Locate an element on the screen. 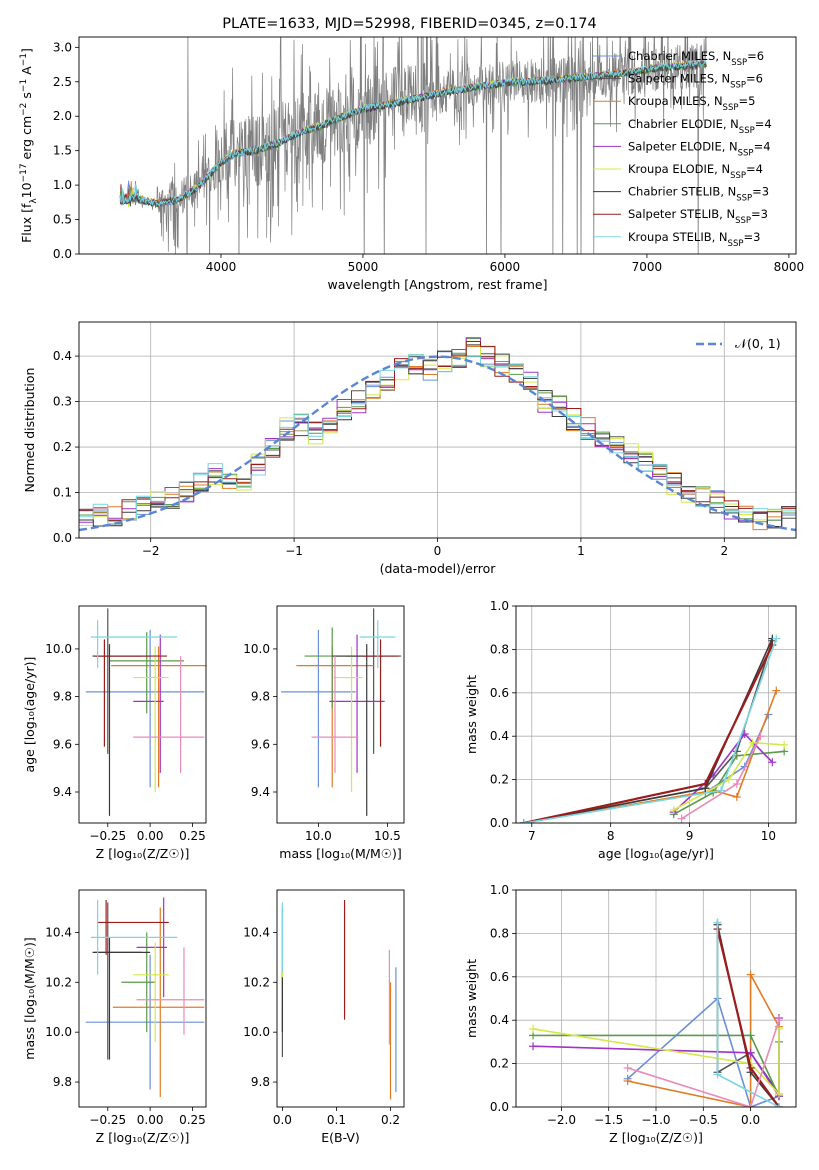 This screenshot has width=819, height=1170. legend-pre: Kroupa ELODIE, N is located at coordinates (679, 169).